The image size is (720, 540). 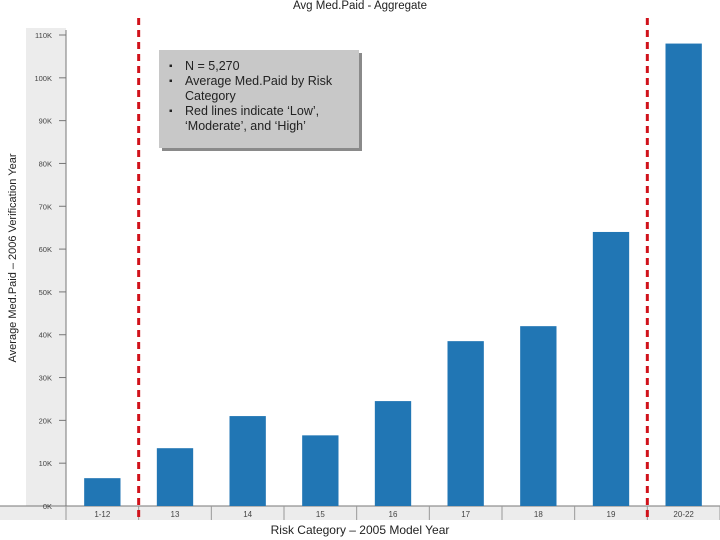 I want to click on y-tick-label: 60K, so click(x=45, y=249).